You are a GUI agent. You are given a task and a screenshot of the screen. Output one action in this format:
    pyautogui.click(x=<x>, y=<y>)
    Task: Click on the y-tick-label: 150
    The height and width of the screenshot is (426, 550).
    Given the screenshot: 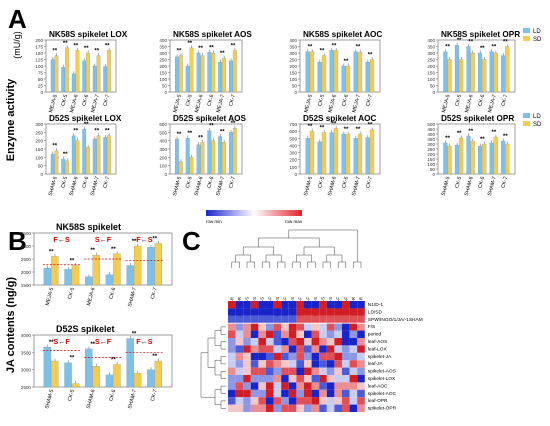 What is the action you would take?
    pyautogui.click(x=431, y=73)
    